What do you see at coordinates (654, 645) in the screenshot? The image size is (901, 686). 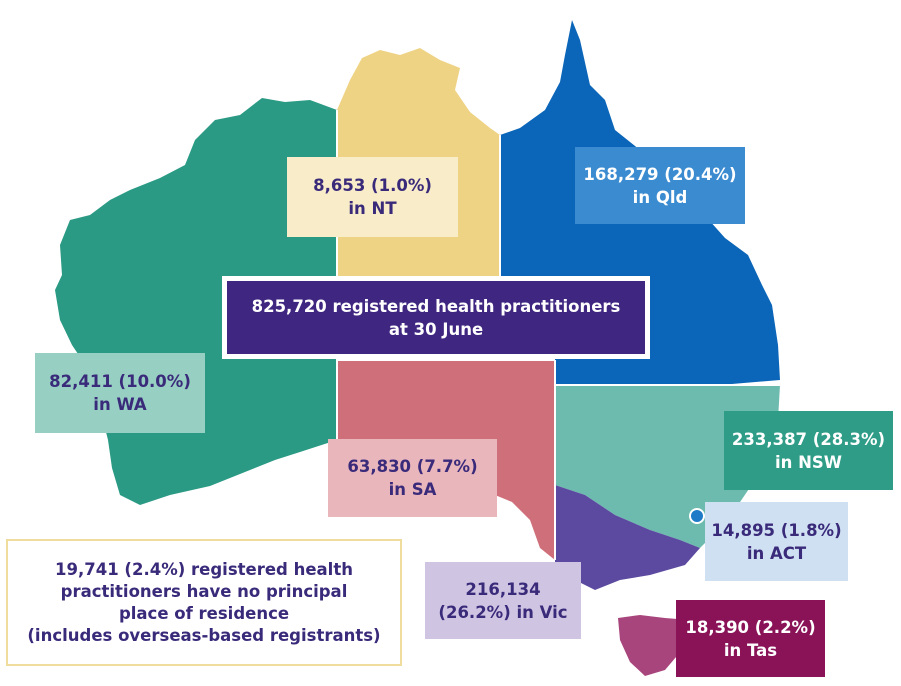 I see `tas-region` at bounding box center [654, 645].